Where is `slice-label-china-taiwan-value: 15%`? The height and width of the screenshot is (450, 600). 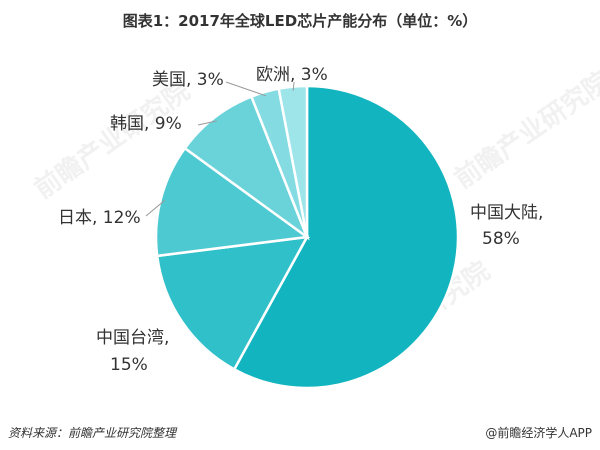 slice-label-china-taiwan-value: 15% is located at coordinates (129, 365).